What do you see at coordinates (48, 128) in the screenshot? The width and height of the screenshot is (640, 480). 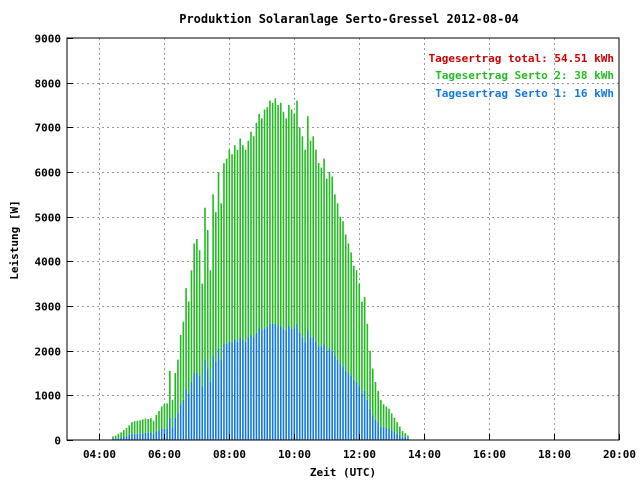 I see `y-tick-label: 7000` at bounding box center [48, 128].